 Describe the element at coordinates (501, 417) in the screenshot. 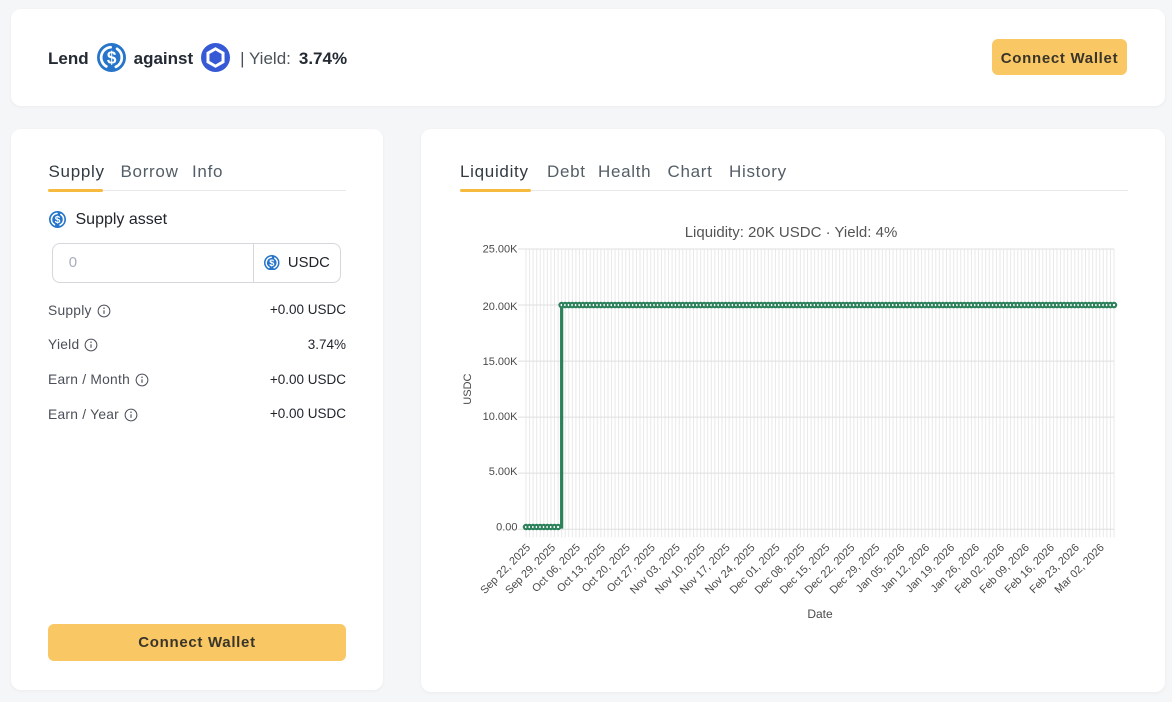

I see `svg-text: 10.00K` at that location.